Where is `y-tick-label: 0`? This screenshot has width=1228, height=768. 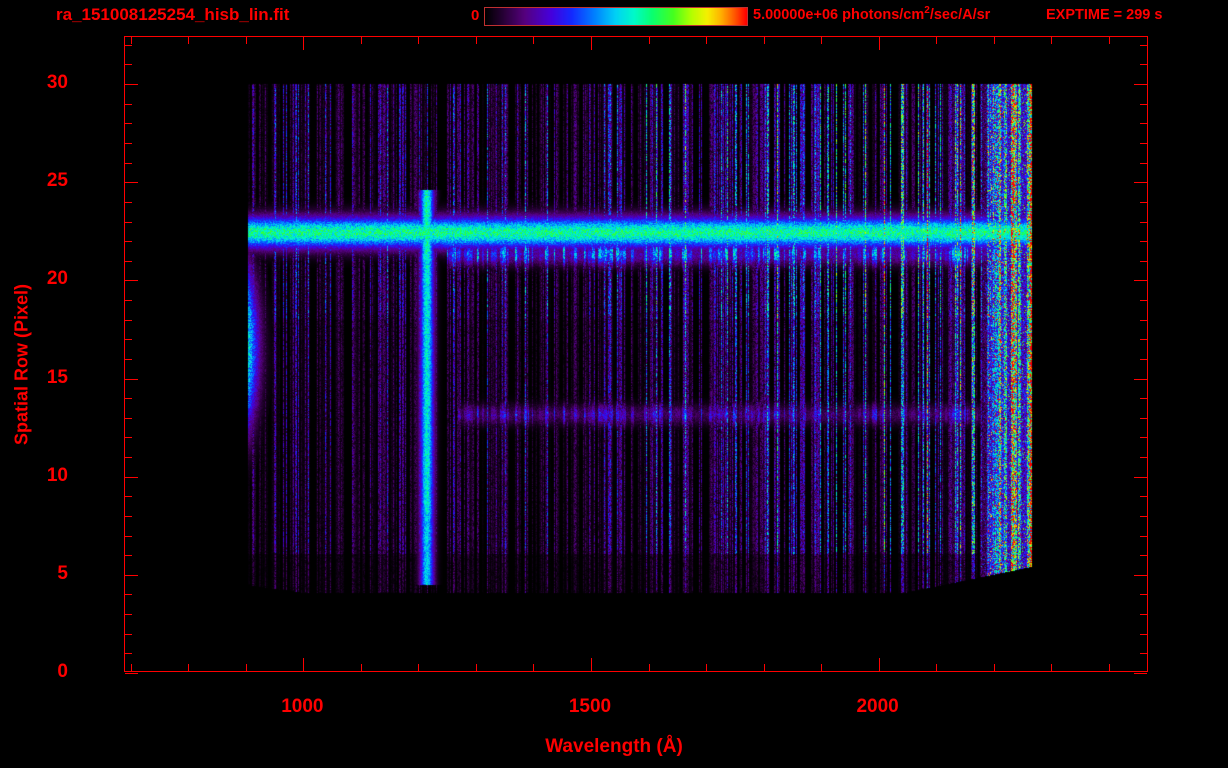
y-tick-label: 0 is located at coordinates (62, 671).